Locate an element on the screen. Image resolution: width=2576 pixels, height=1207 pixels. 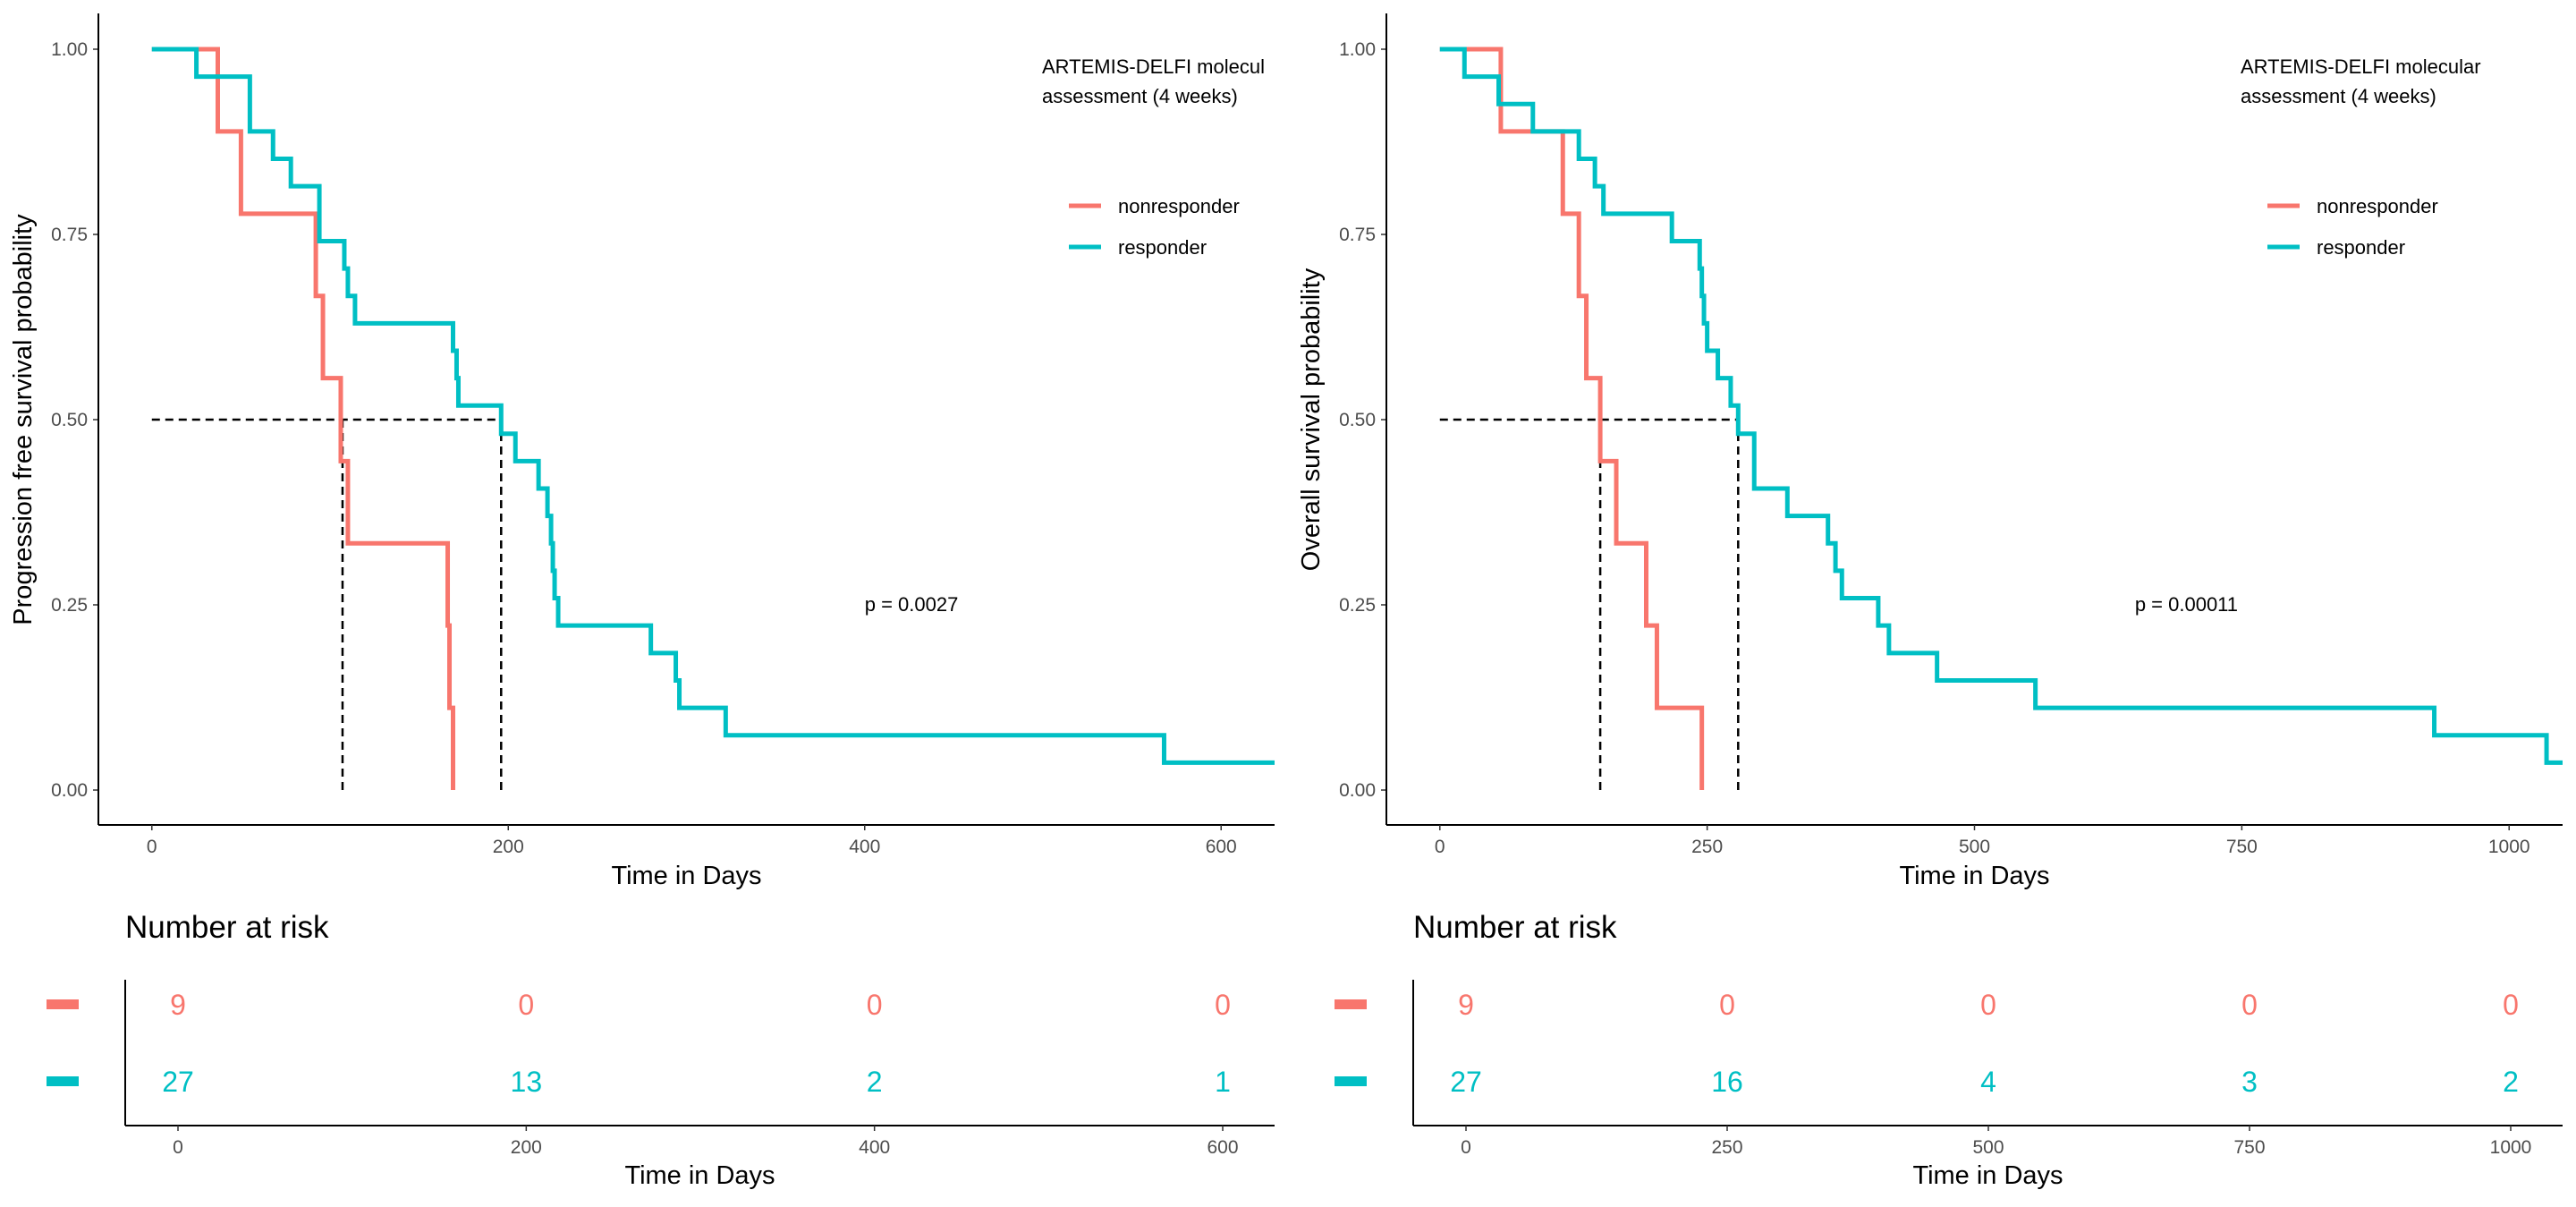
os-risk-title: Number at risk is located at coordinates (1515, 928).